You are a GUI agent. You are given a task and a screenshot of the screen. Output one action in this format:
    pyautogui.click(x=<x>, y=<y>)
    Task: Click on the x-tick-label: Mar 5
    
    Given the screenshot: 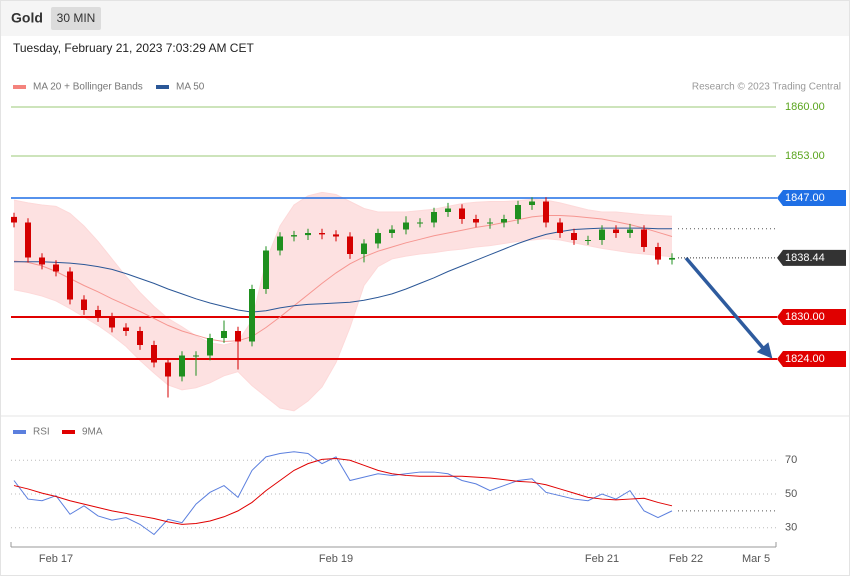 What is the action you would take?
    pyautogui.click(x=756, y=559)
    